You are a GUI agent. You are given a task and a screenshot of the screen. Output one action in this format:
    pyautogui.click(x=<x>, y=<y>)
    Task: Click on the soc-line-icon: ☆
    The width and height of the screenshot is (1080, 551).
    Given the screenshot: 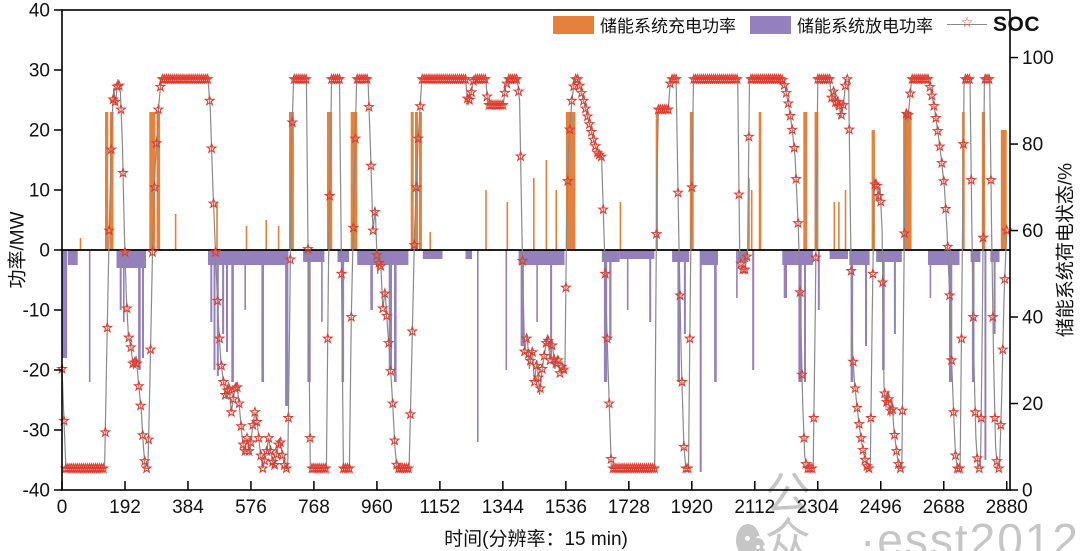 What is the action you would take?
    pyautogui.click(x=967, y=22)
    